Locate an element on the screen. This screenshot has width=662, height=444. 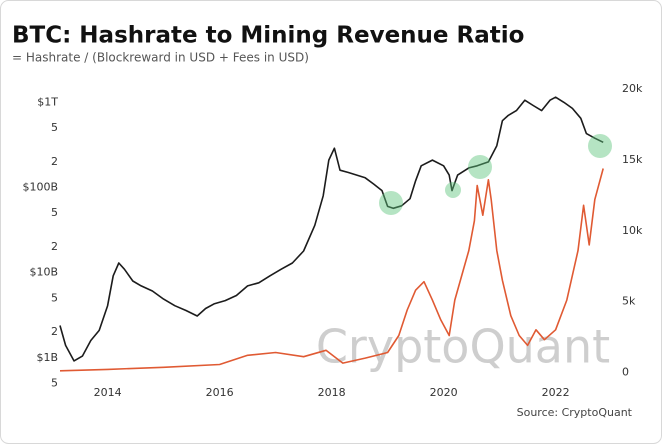
y-tick-label: $1T is located at coordinates (47, 101).